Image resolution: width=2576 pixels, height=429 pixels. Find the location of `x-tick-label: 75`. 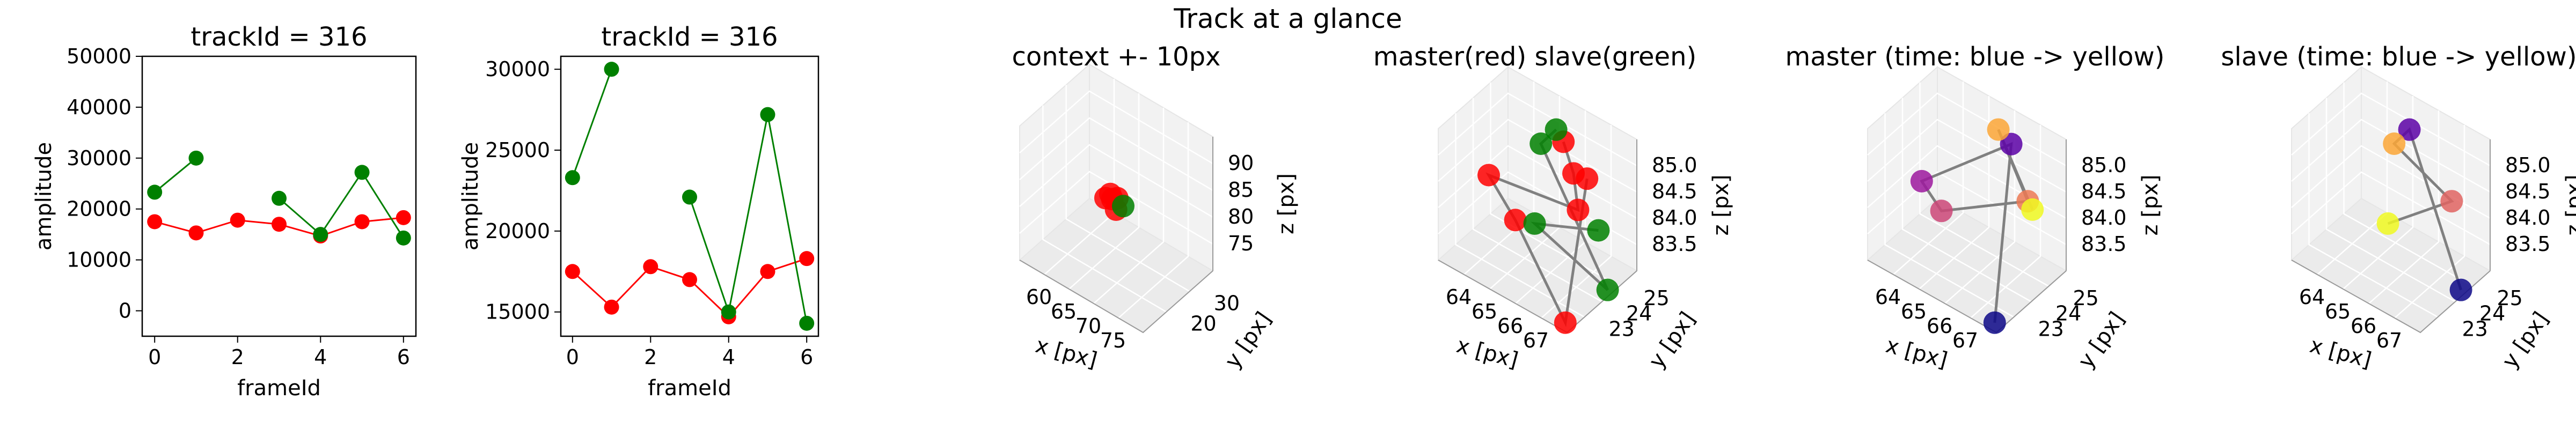

x-tick-label: 75 is located at coordinates (1113, 340).